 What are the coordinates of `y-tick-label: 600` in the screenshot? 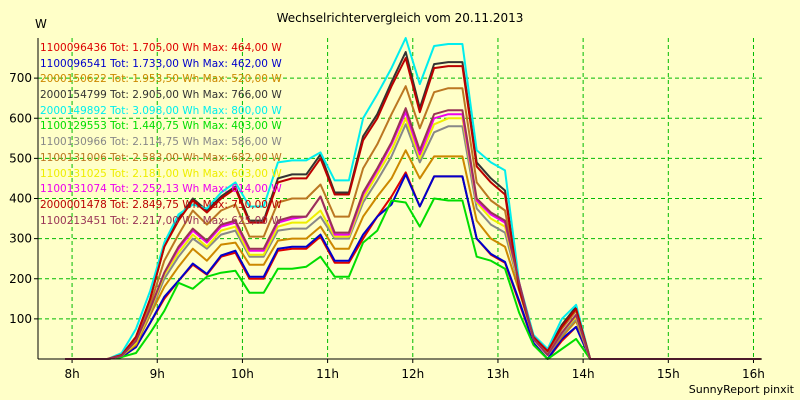 It's located at (20, 118).